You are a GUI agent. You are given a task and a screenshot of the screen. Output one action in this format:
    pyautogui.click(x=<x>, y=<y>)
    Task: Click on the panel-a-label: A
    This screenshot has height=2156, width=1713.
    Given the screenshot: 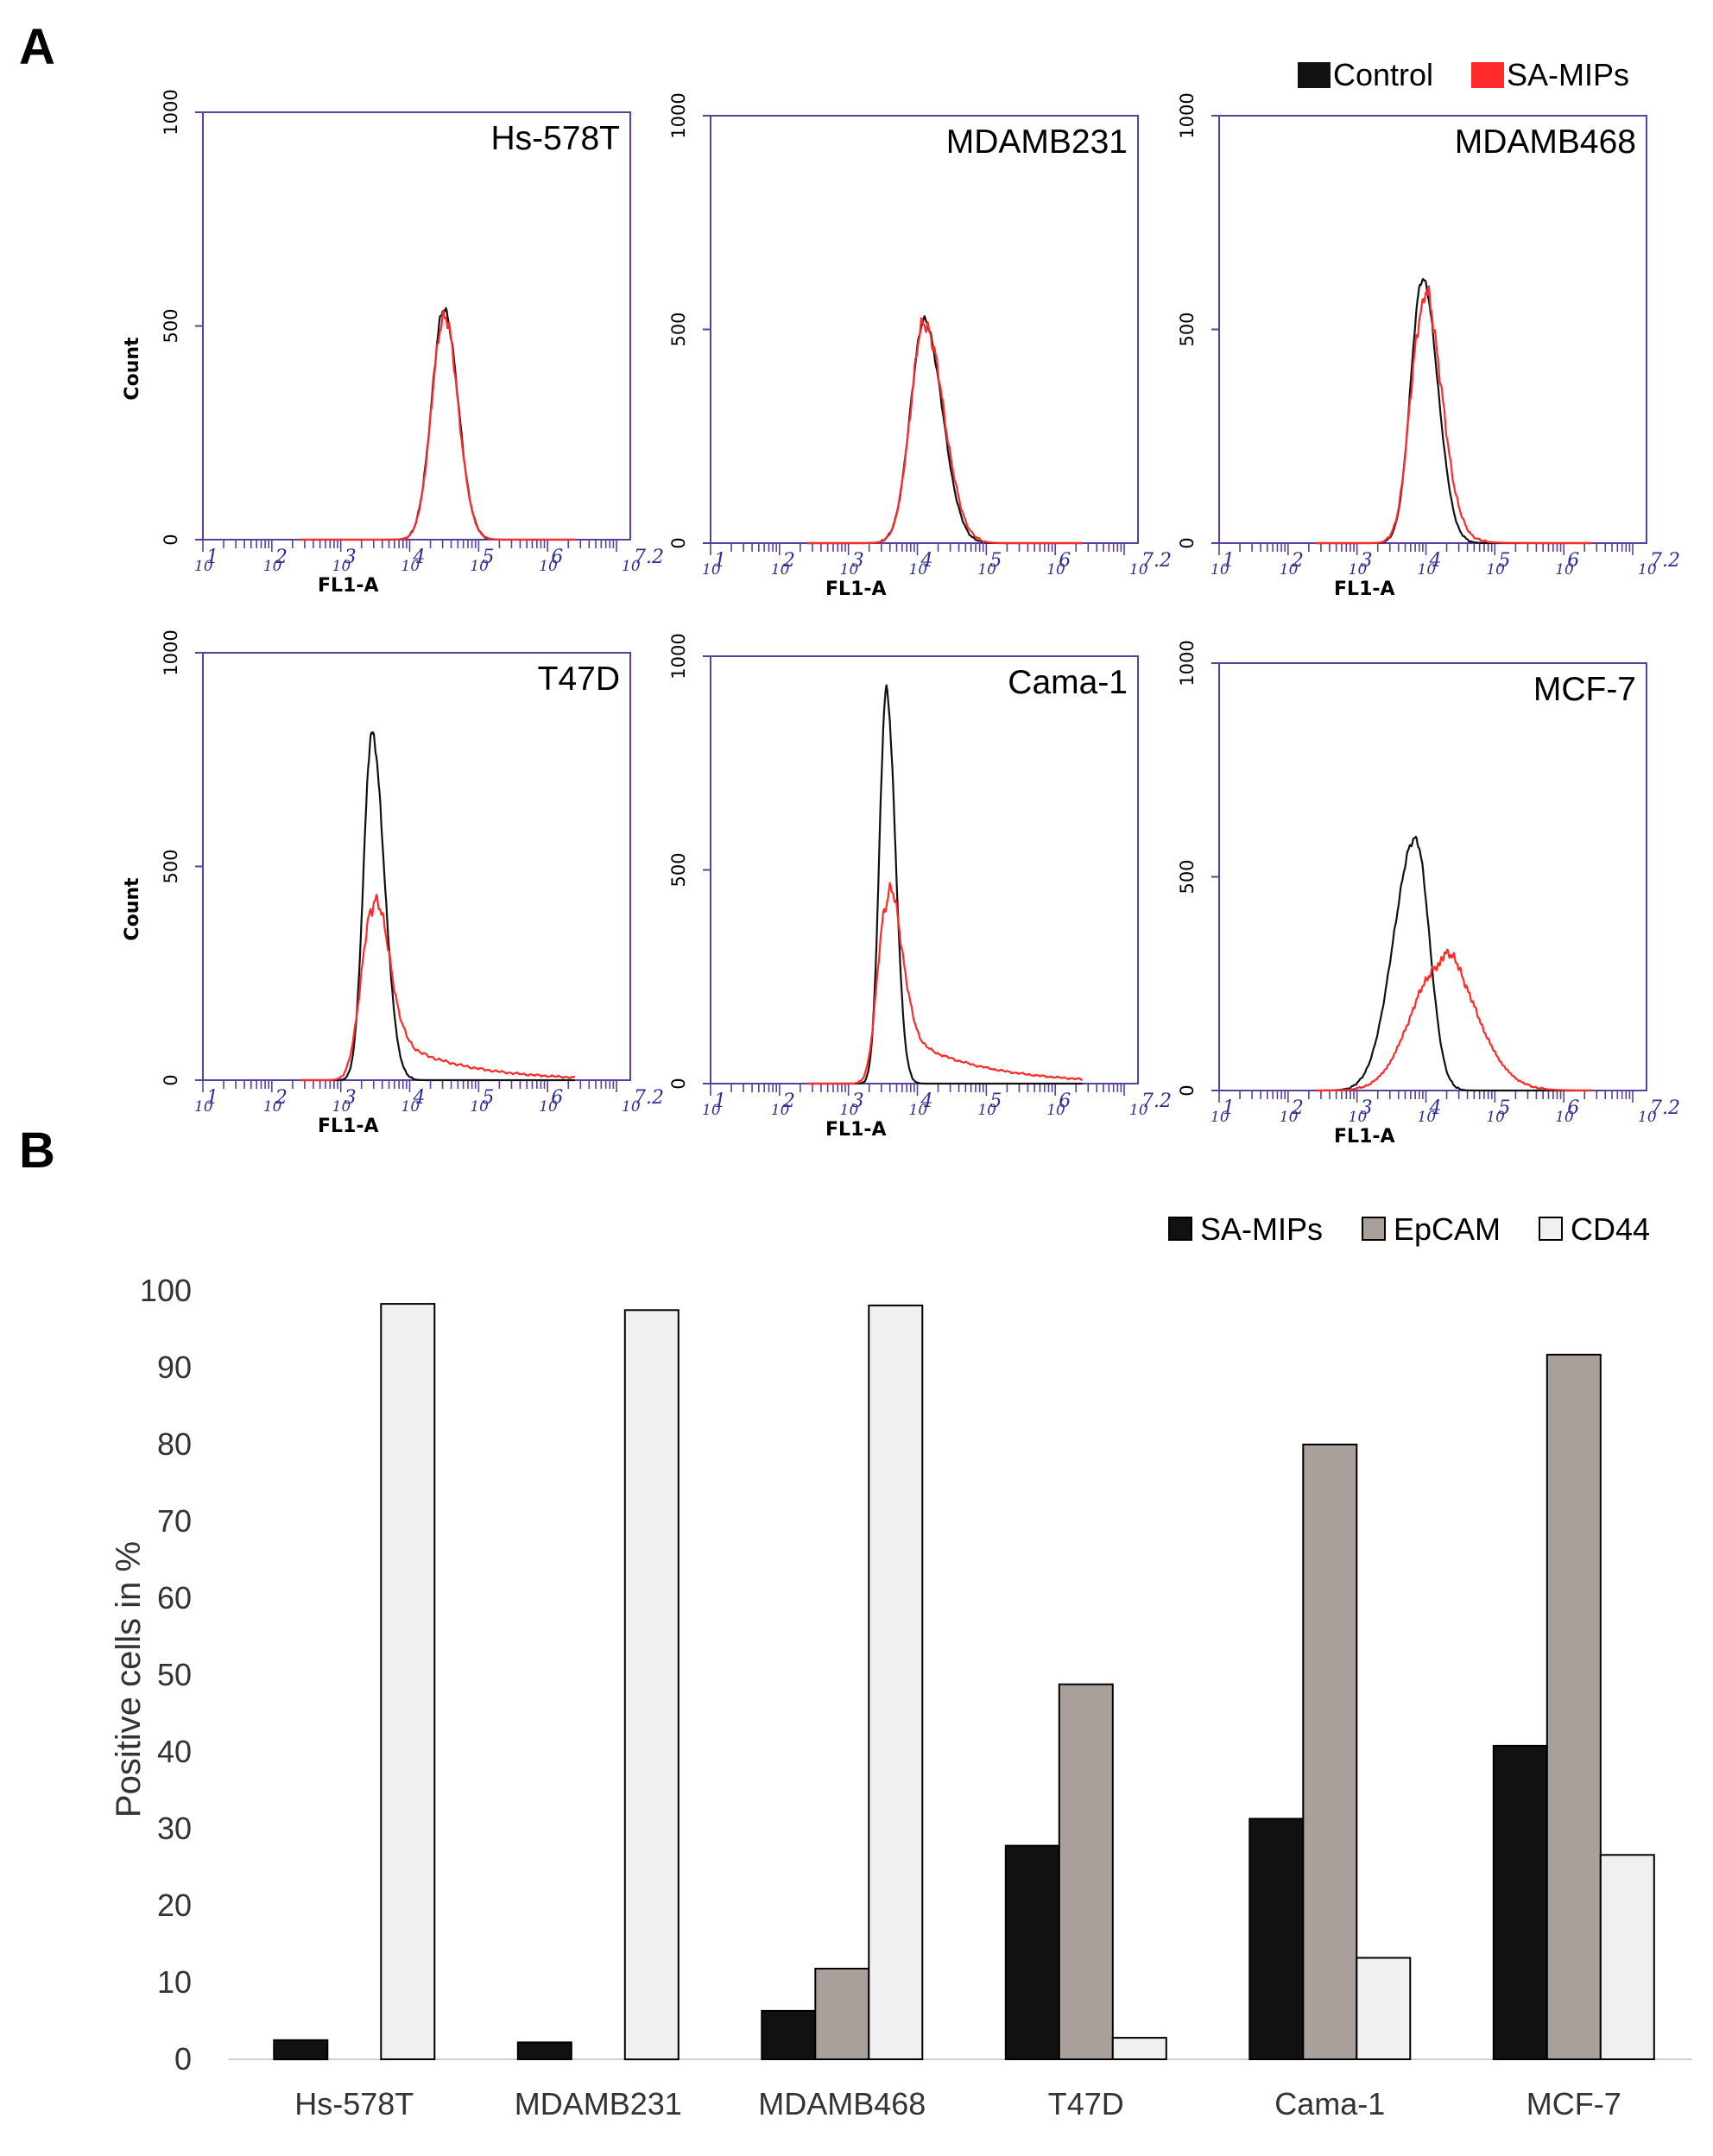 What is the action you would take?
    pyautogui.click(x=37, y=47)
    